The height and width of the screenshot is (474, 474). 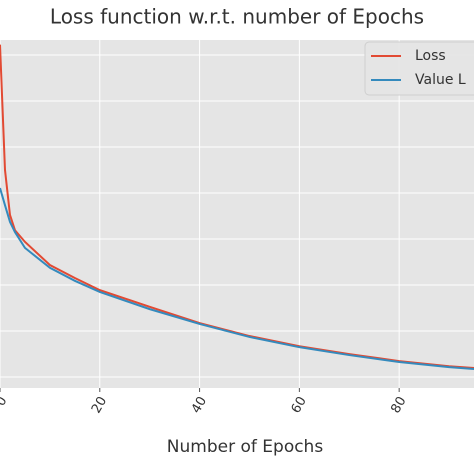 I want to click on x-tick-label: 40, so click(x=199, y=405).